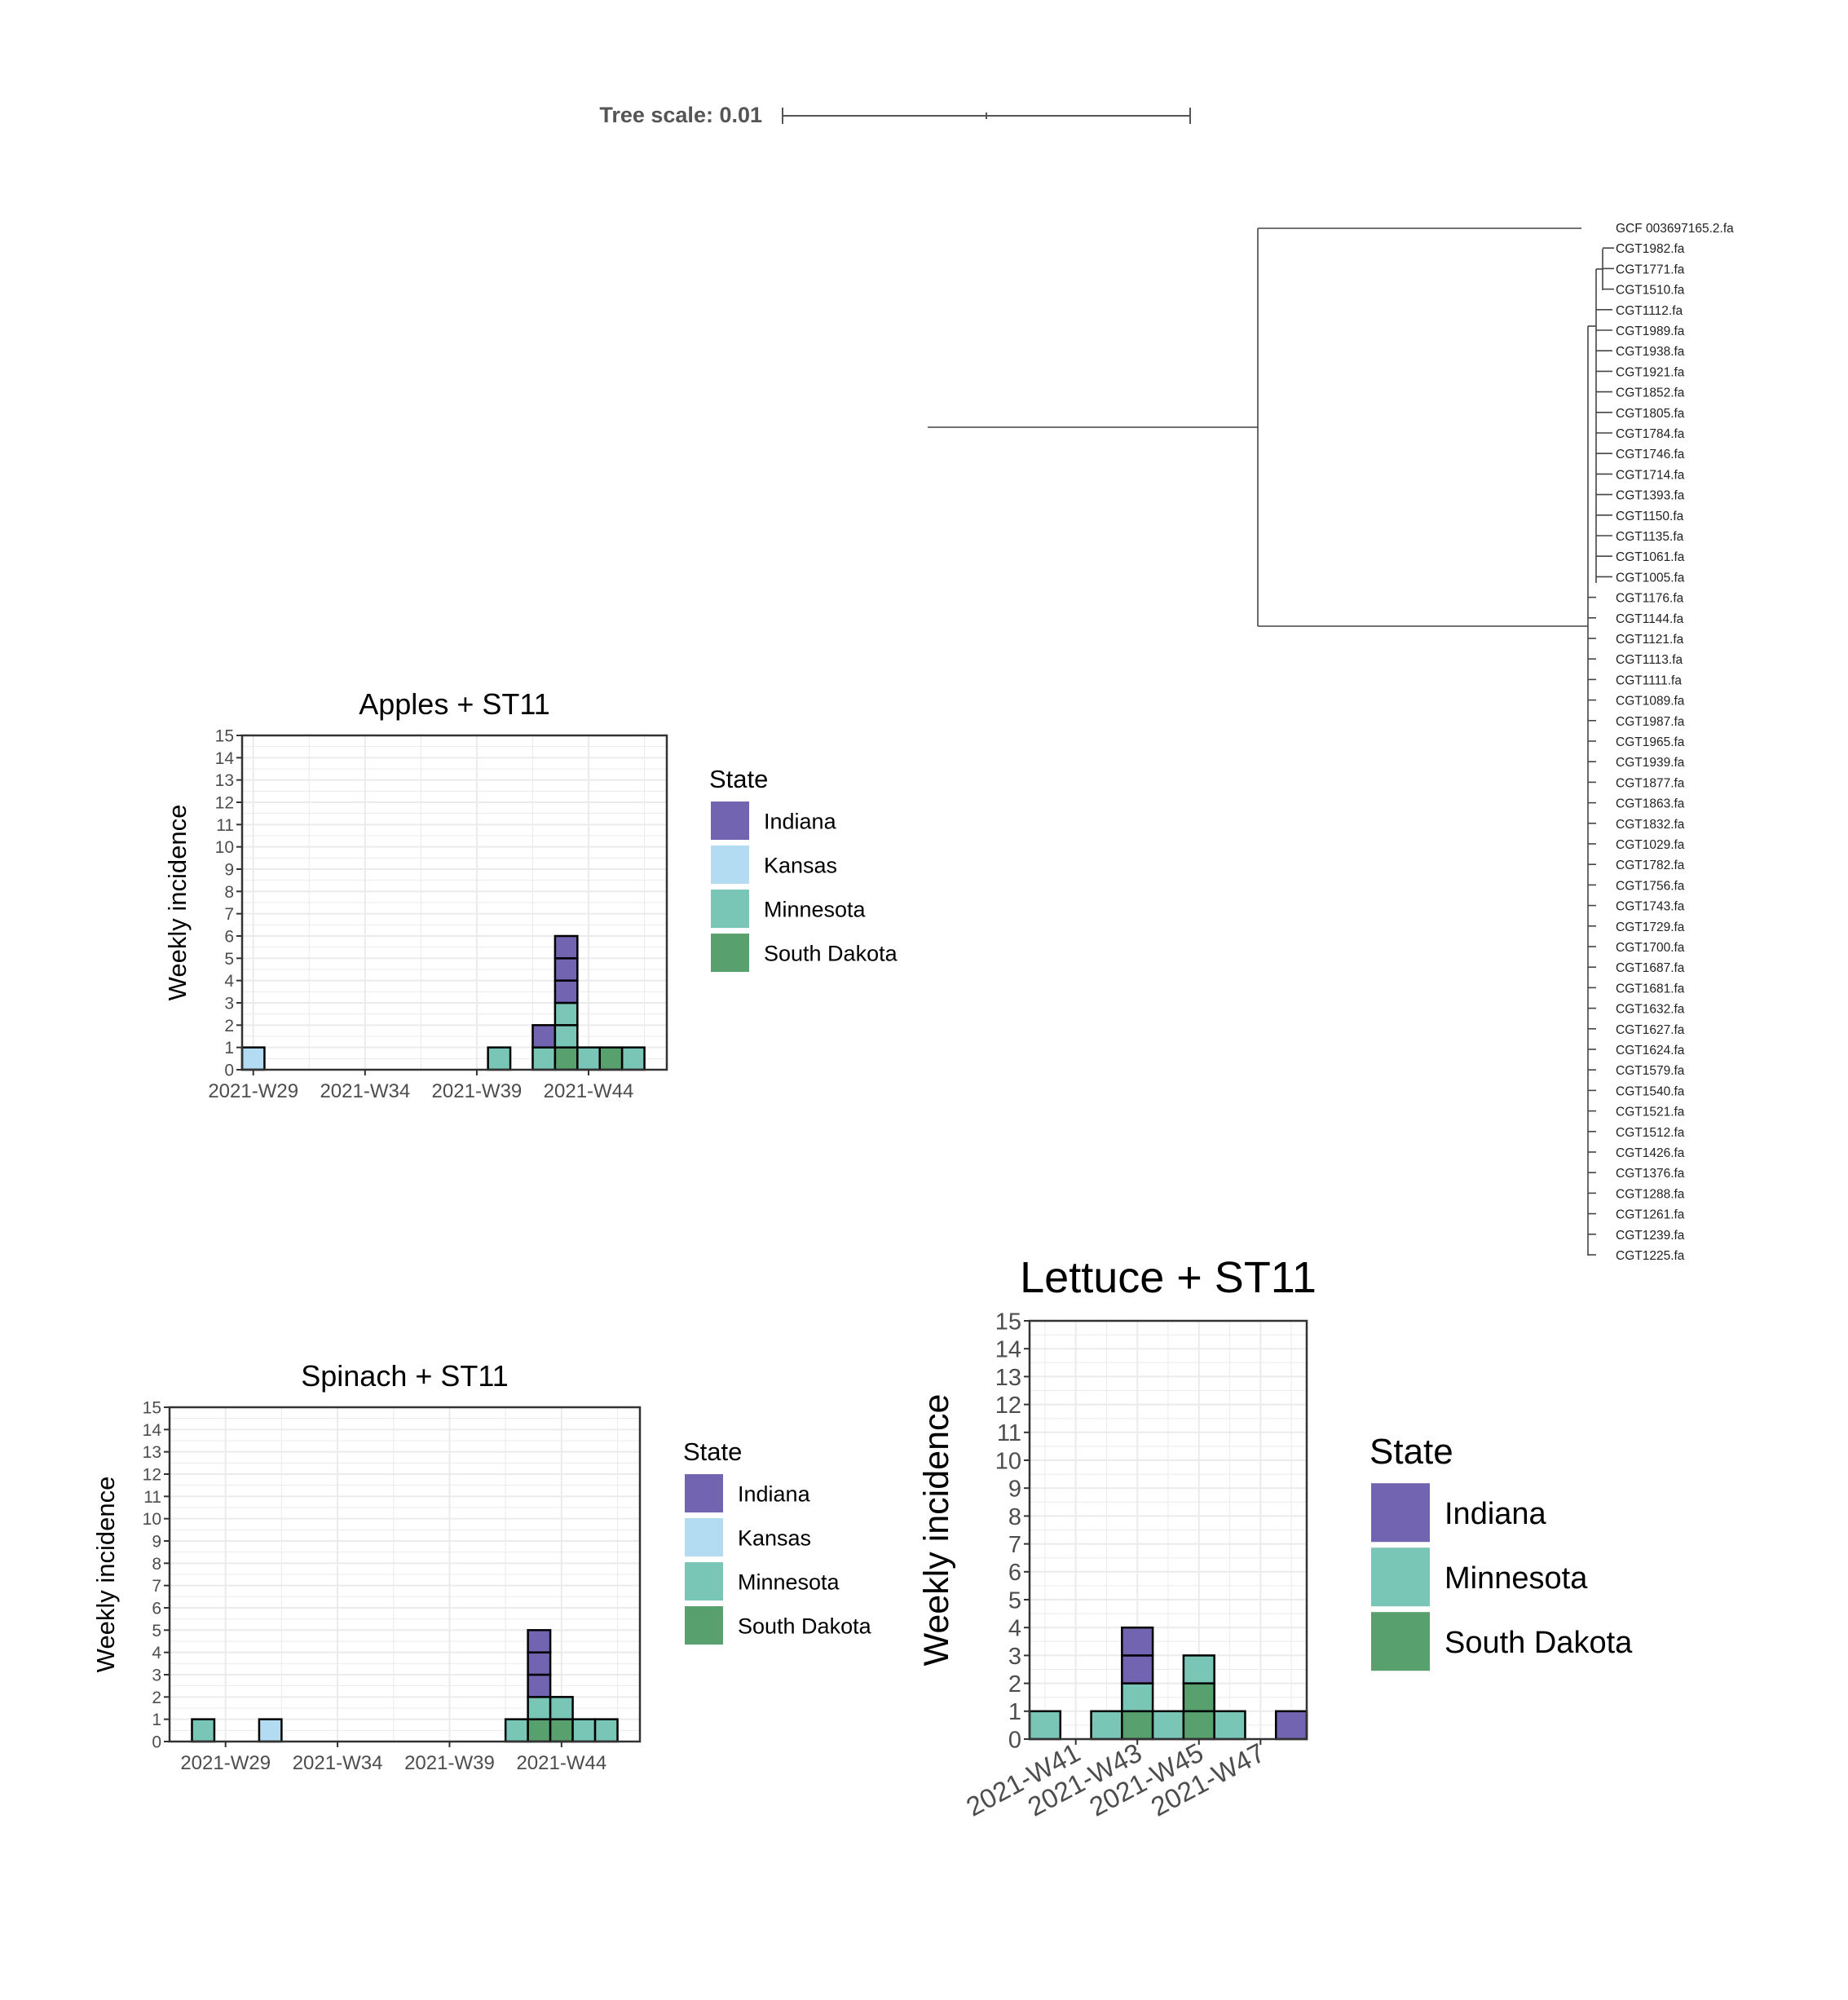 The height and width of the screenshot is (2000, 1848). Describe the element at coordinates (1650, 640) in the screenshot. I see `tree-leaf-label: CGT1121.fa` at that location.